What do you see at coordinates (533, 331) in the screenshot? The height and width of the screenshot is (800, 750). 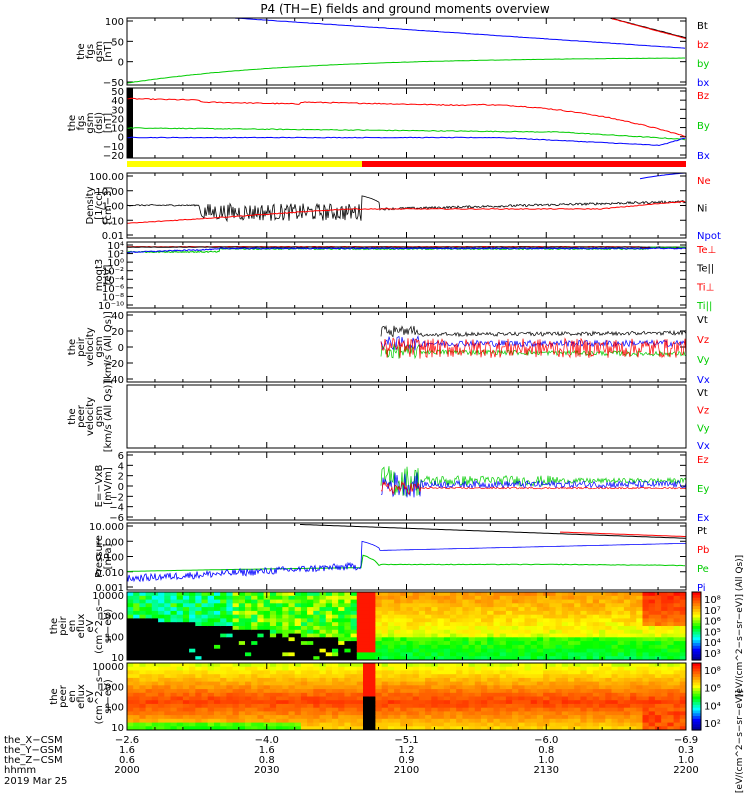 I see `series-vt` at bounding box center [533, 331].